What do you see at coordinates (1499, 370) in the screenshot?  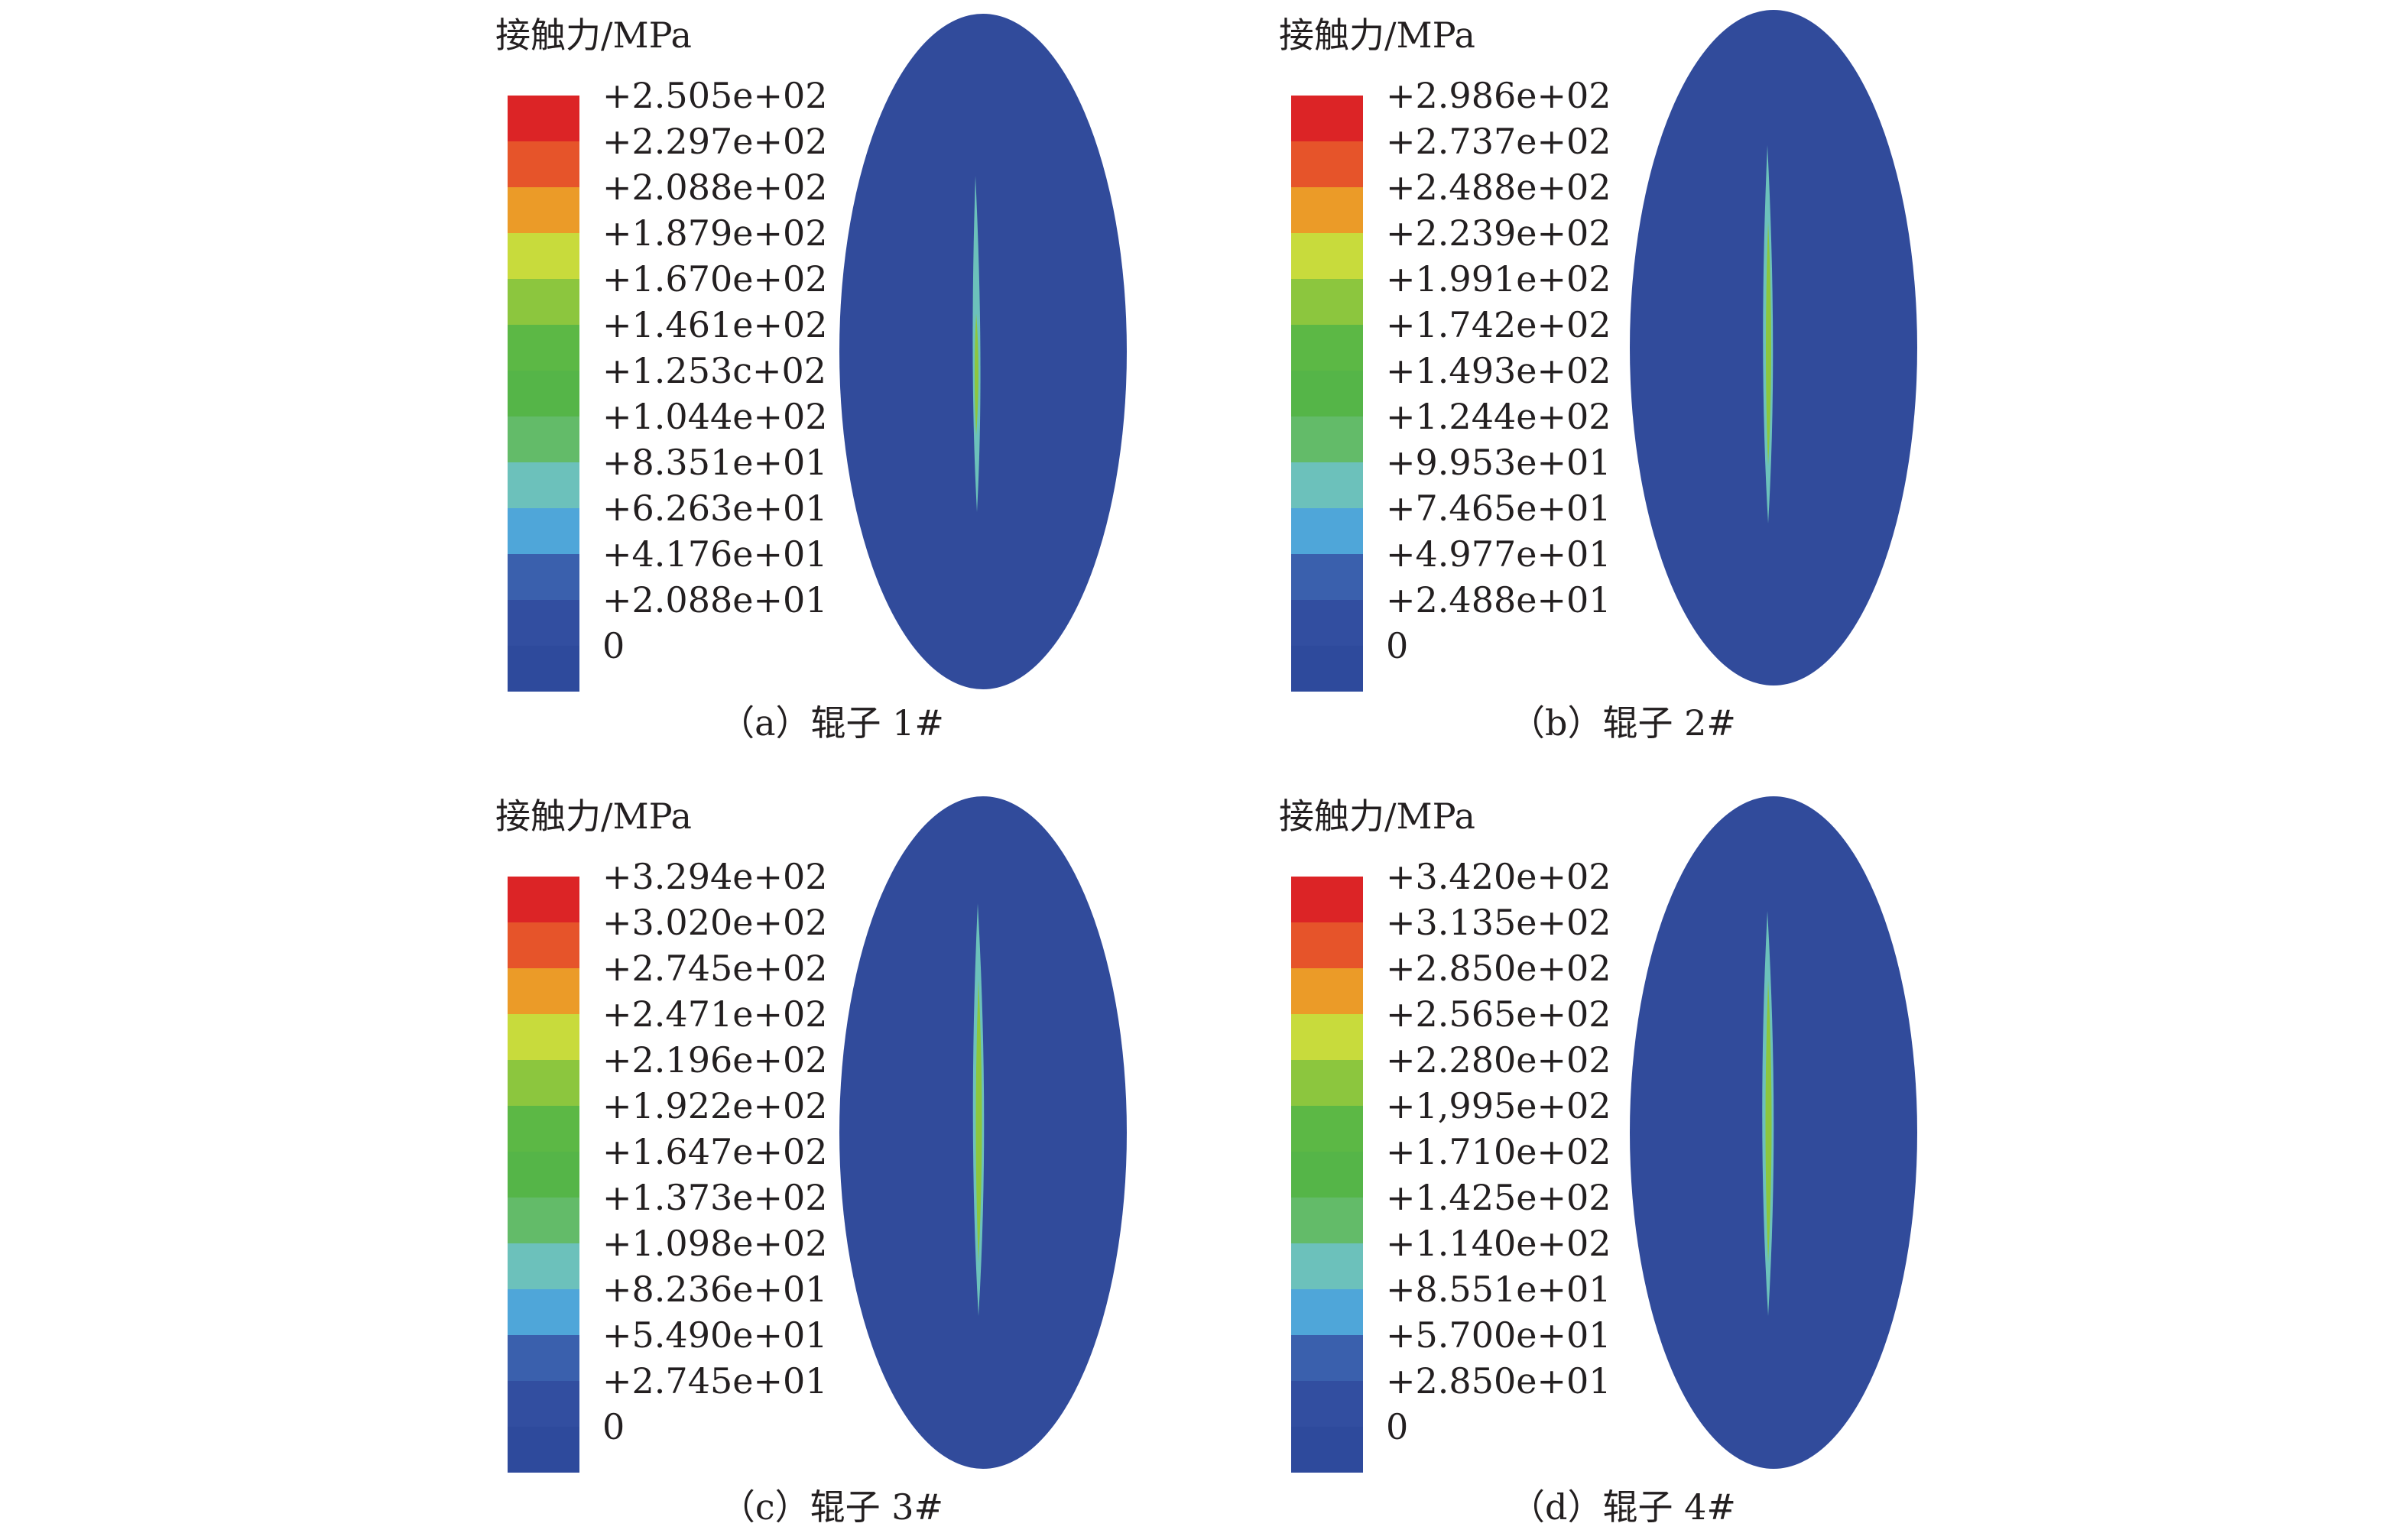 I see `legend-value-label: +1.493e+02` at bounding box center [1499, 370].